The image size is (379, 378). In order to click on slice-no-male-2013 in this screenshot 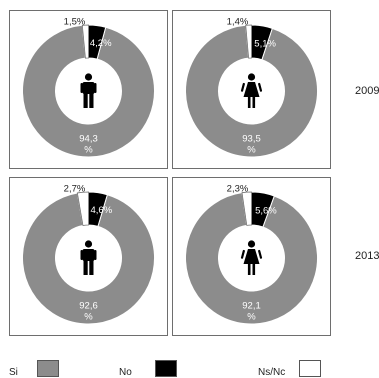, I will do `click(98, 209)`.